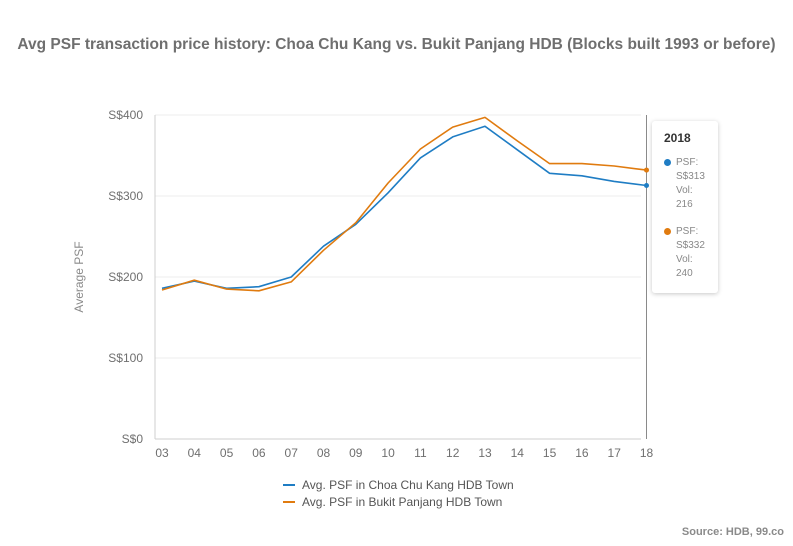  What do you see at coordinates (677, 138) in the screenshot?
I see `tooltip-year: 2018` at bounding box center [677, 138].